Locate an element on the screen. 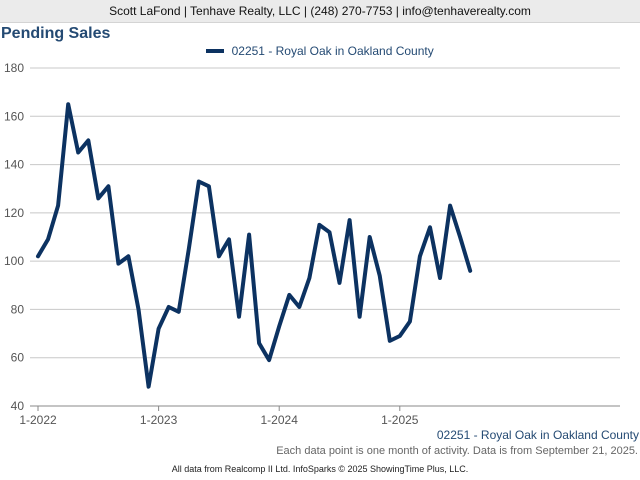 The image size is (640, 480). y-tick-label: 100 is located at coordinates (14, 261).